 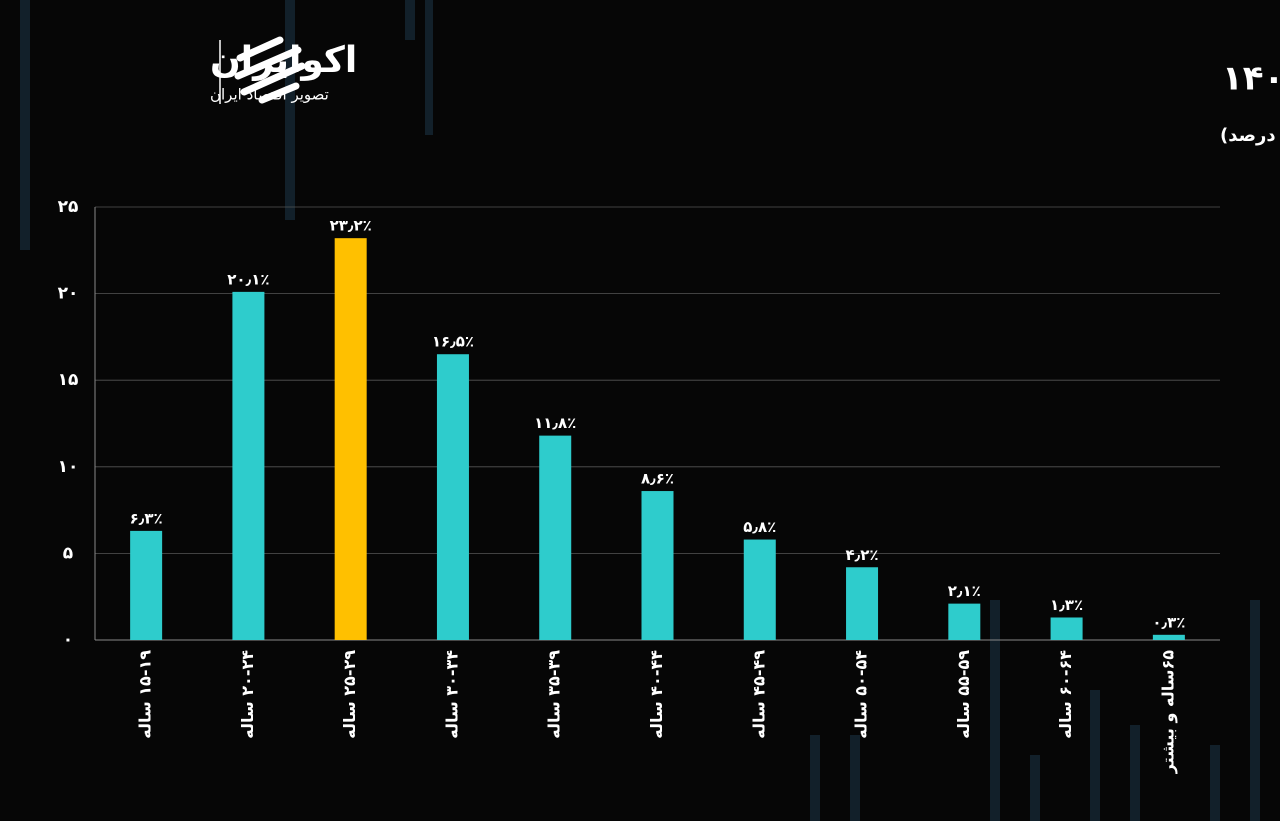 I want to click on value-label: ۸٫۶٪, so click(x=657, y=479).